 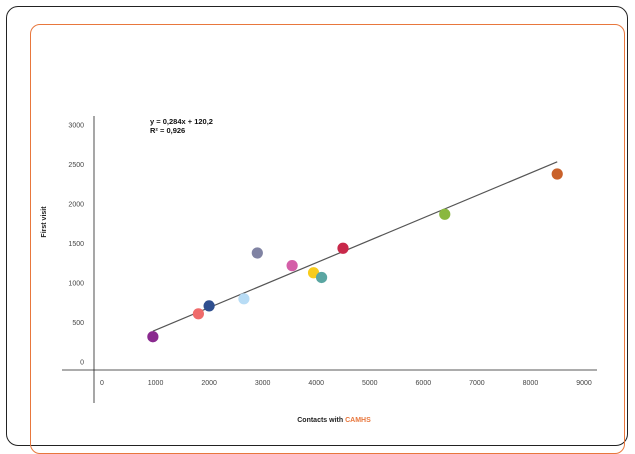 What do you see at coordinates (209, 383) in the screenshot?
I see `x-tick-label: 2000` at bounding box center [209, 383].